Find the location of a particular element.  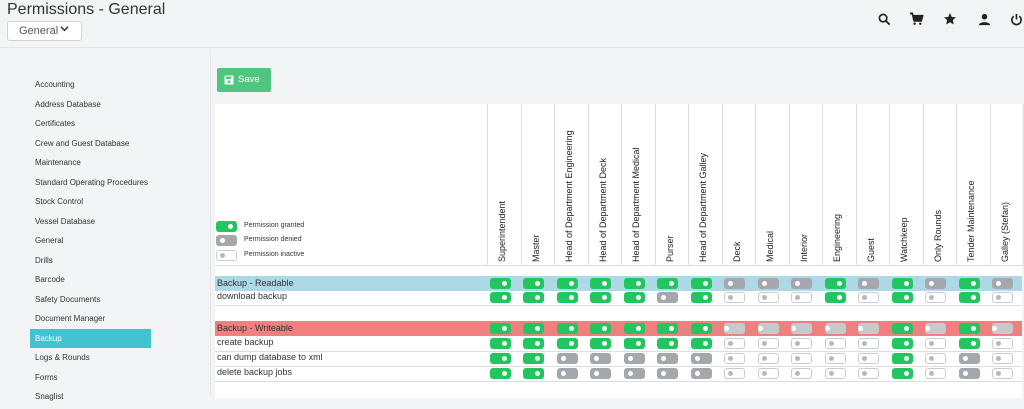

sidebar-item-certificates: Certificates is located at coordinates (55, 123).